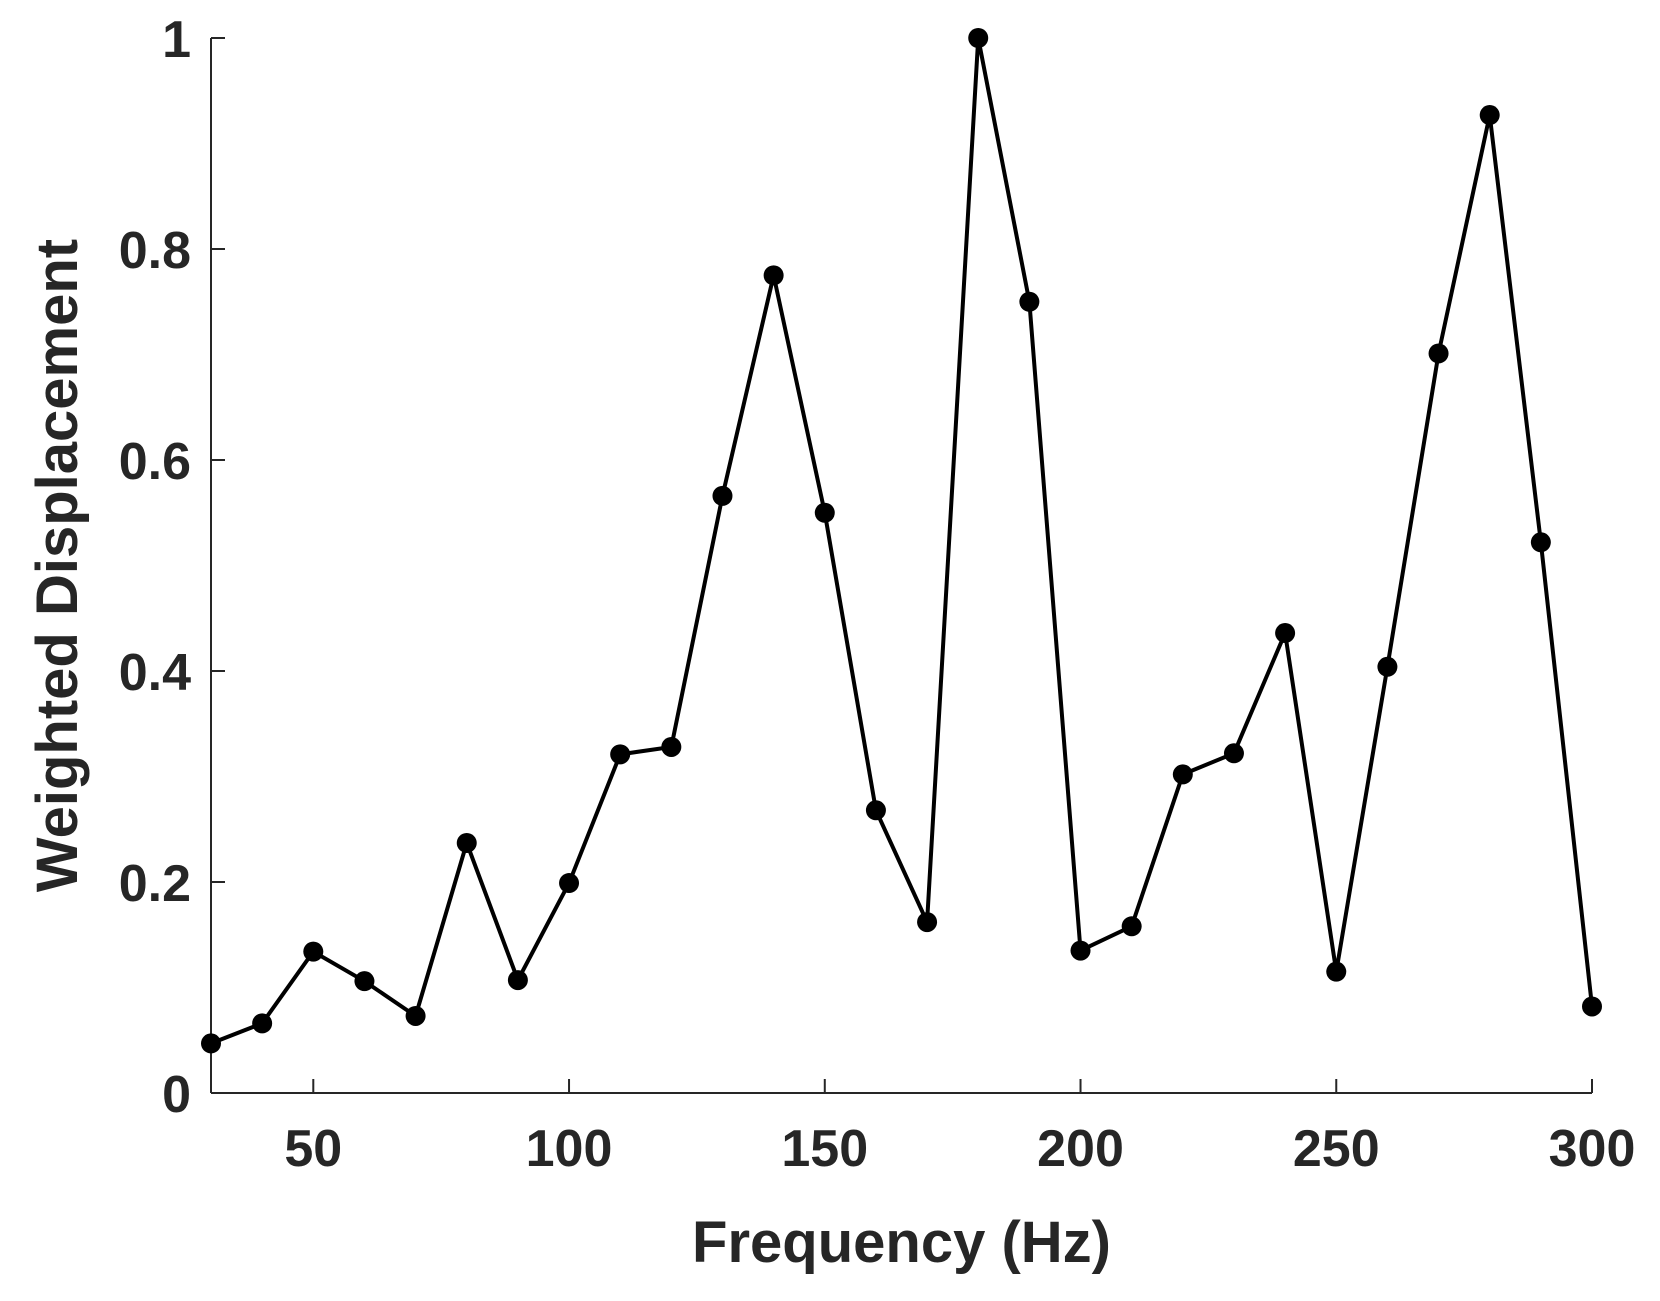  What do you see at coordinates (155, 251) in the screenshot?
I see `y-tick-label: 0.8` at bounding box center [155, 251].